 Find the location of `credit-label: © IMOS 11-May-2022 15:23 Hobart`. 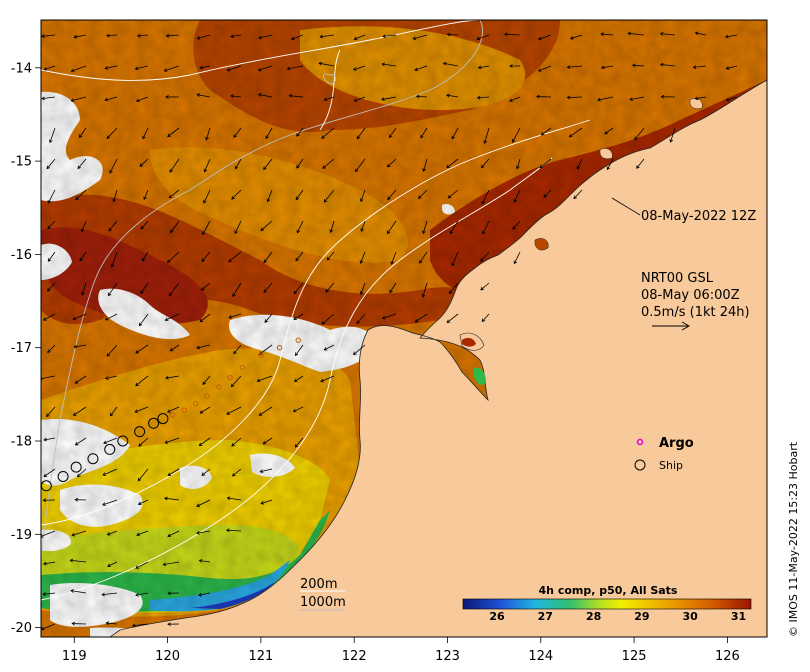

credit-label: © IMOS 11-May-2022 15:23 Hobart is located at coordinates (793, 539).